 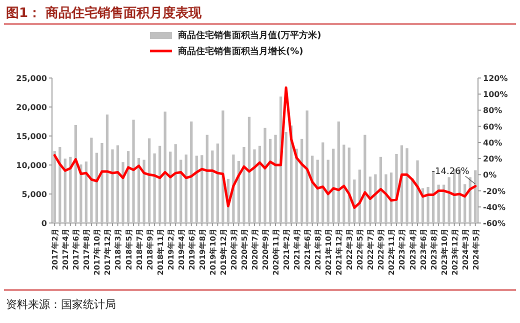 I want to click on y2-tick-label: 60%, so click(x=492, y=127).